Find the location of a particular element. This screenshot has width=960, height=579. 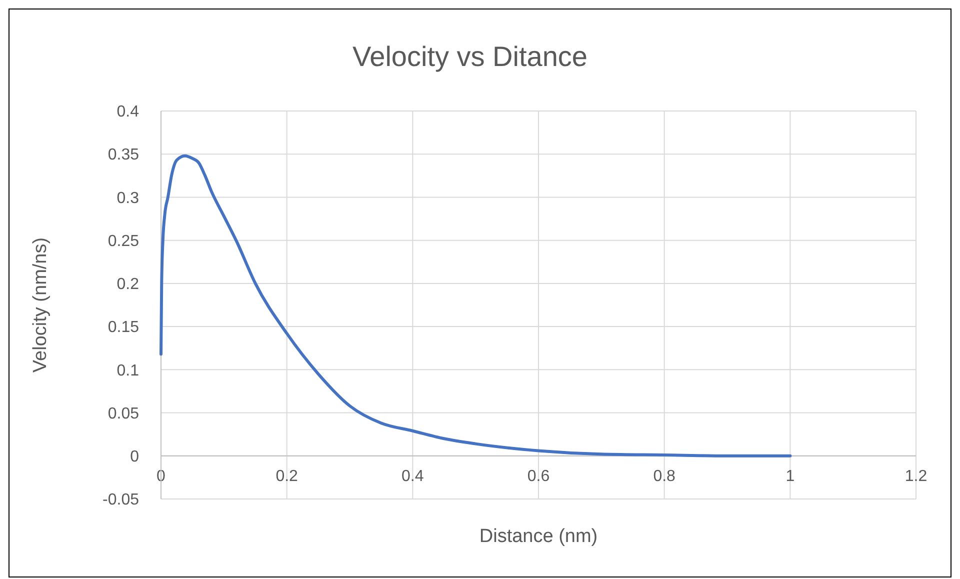

y-tick-label: -0.05 is located at coordinates (121, 500).